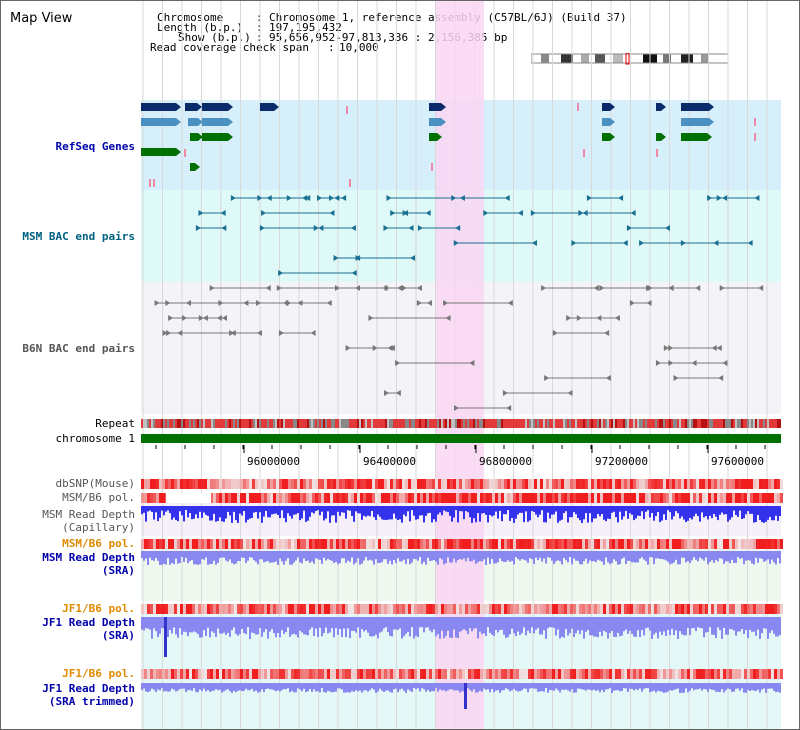 The height and width of the screenshot is (730, 800). Describe the element at coordinates (88, 622) in the screenshot. I see `jf1-depth-sra-label: JF1 Read Depth` at that location.